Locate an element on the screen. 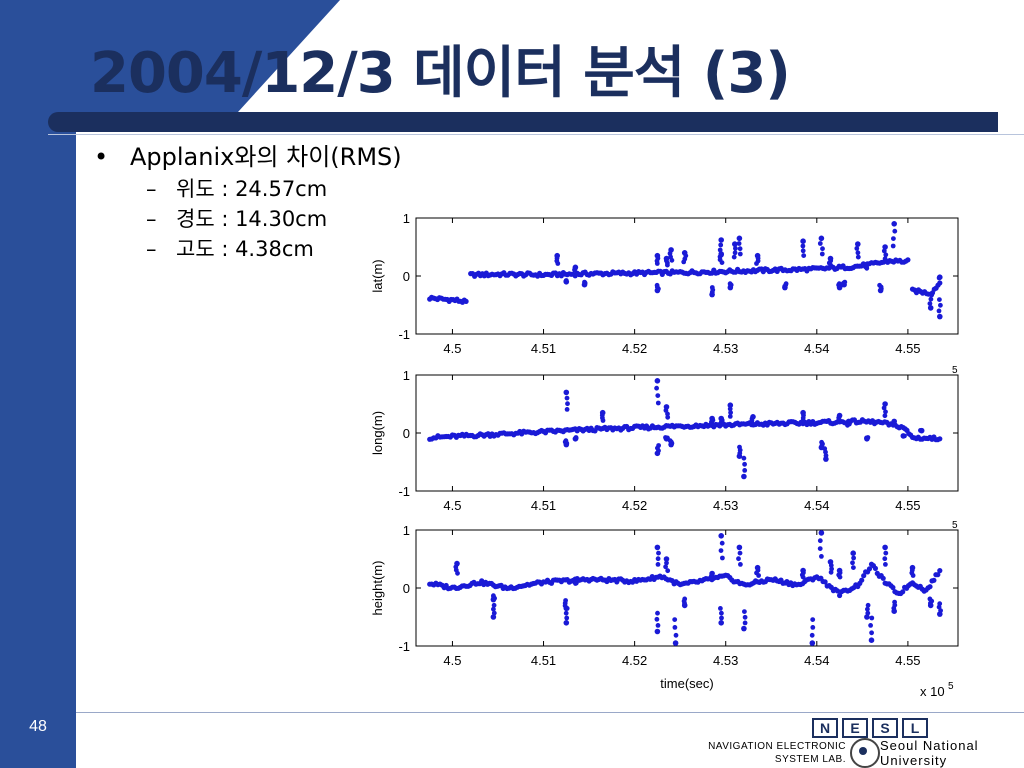 The height and width of the screenshot is (768, 1024). y-axis-label: lat(m) is located at coordinates (377, 275).